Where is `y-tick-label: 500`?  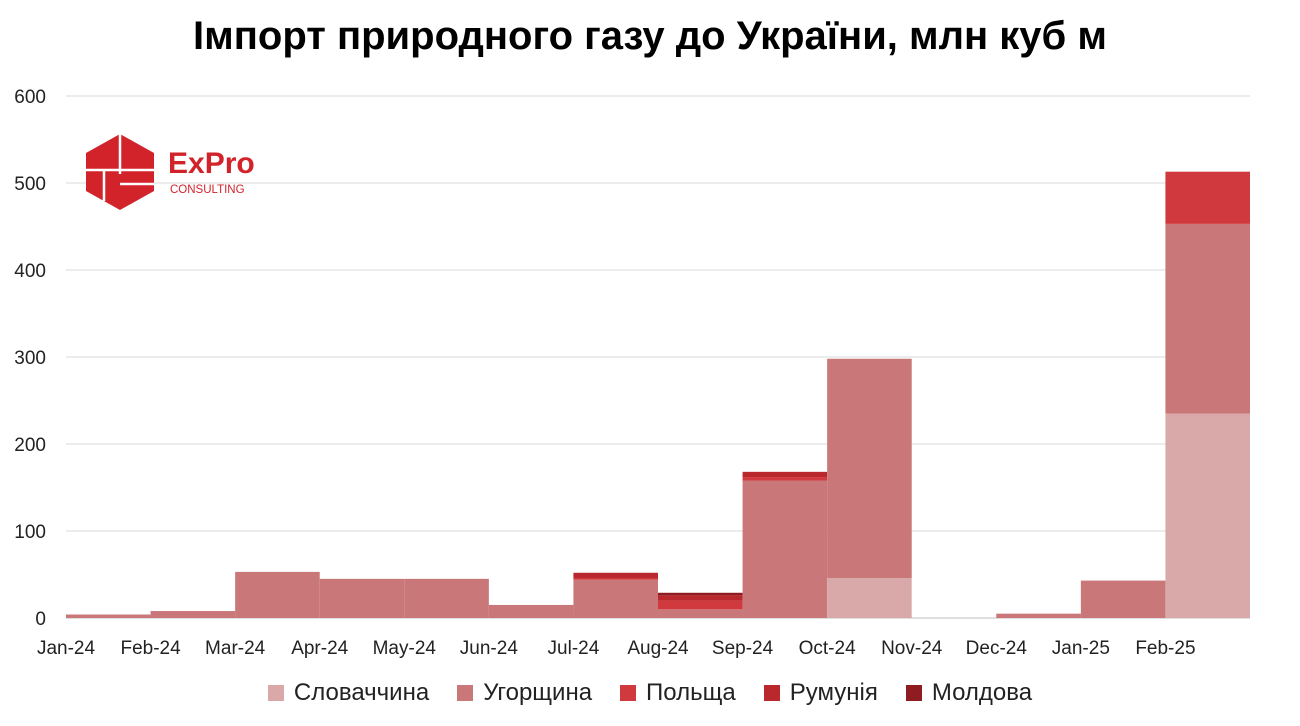
y-tick-label: 500 is located at coordinates (30, 184).